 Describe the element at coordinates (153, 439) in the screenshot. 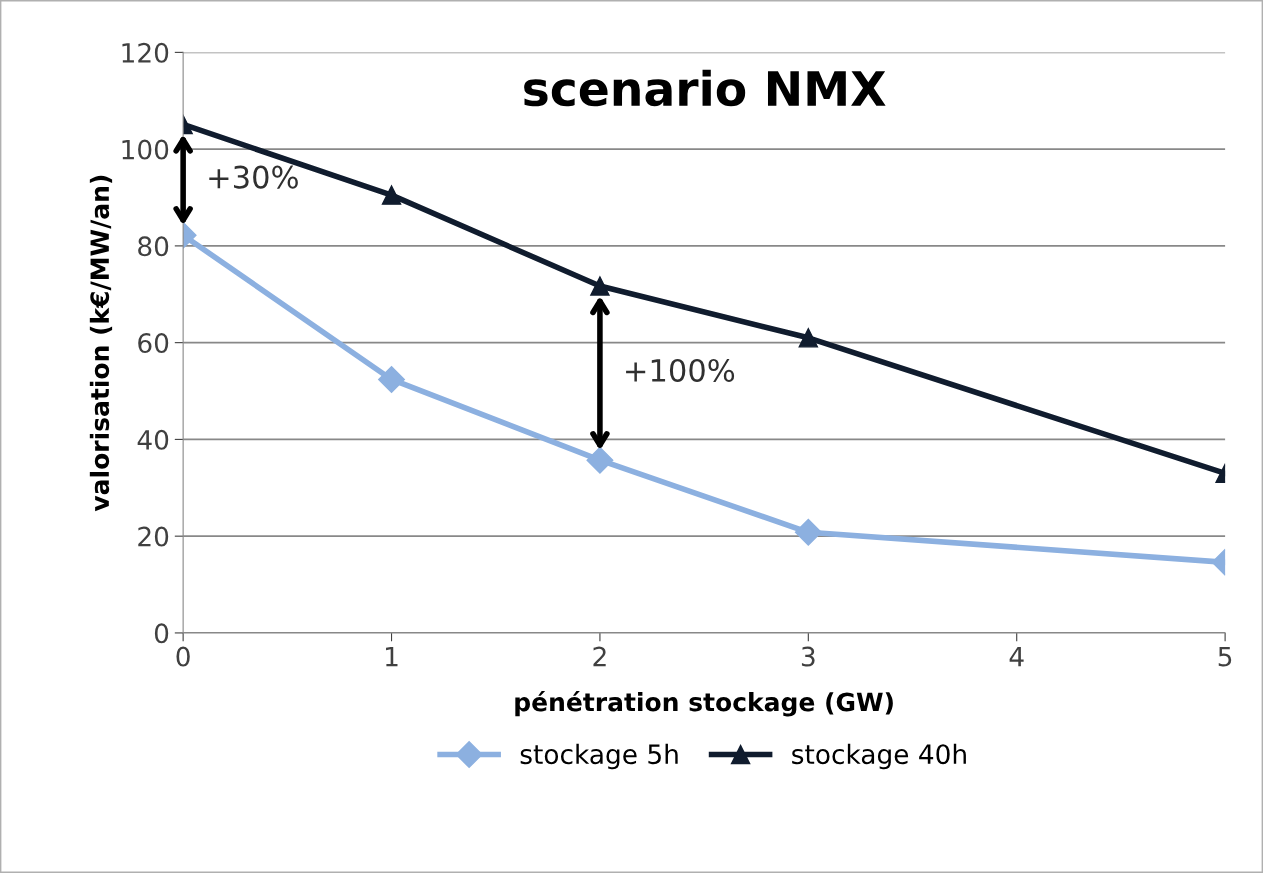

I see `y-tick-label: 40` at that location.